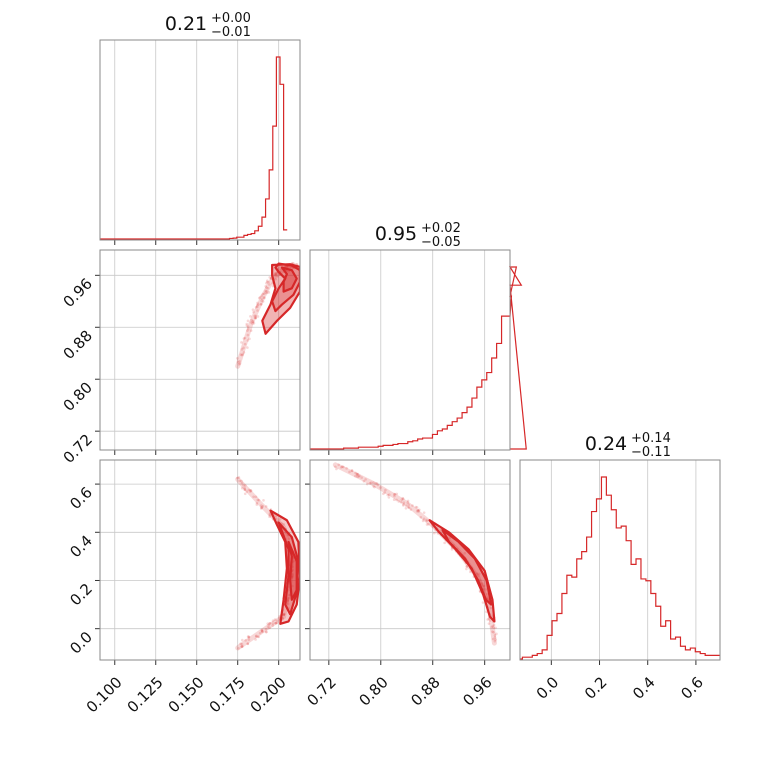  What do you see at coordinates (180, 358) in the screenshot?
I see `density-panel-1: 0.72 0.80 0.88 0.96` at bounding box center [180, 358].